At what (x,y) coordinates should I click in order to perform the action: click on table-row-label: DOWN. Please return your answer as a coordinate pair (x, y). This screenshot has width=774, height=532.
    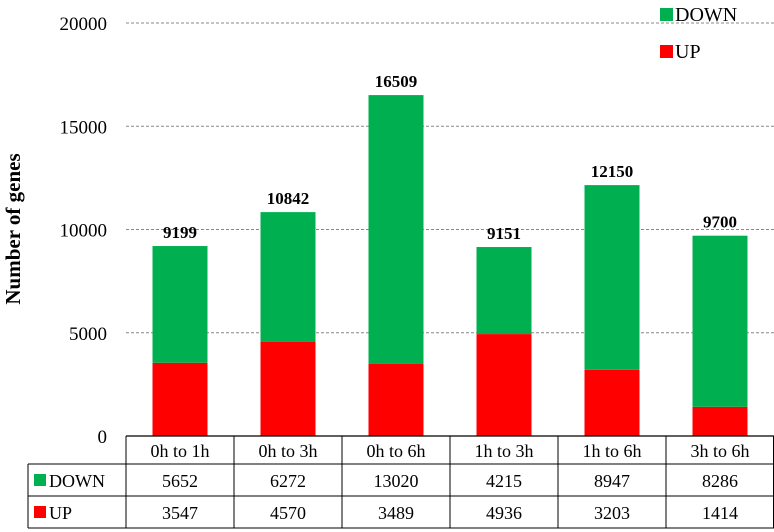
    Looking at the image, I should click on (77, 481).